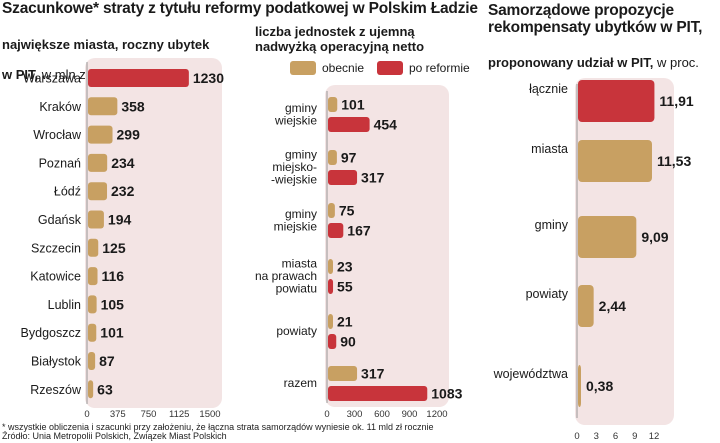  Describe the element at coordinates (106, 44) in the screenshot. I see `chart1-subtitle-line1: największe miasta, roczny ubytek` at that location.